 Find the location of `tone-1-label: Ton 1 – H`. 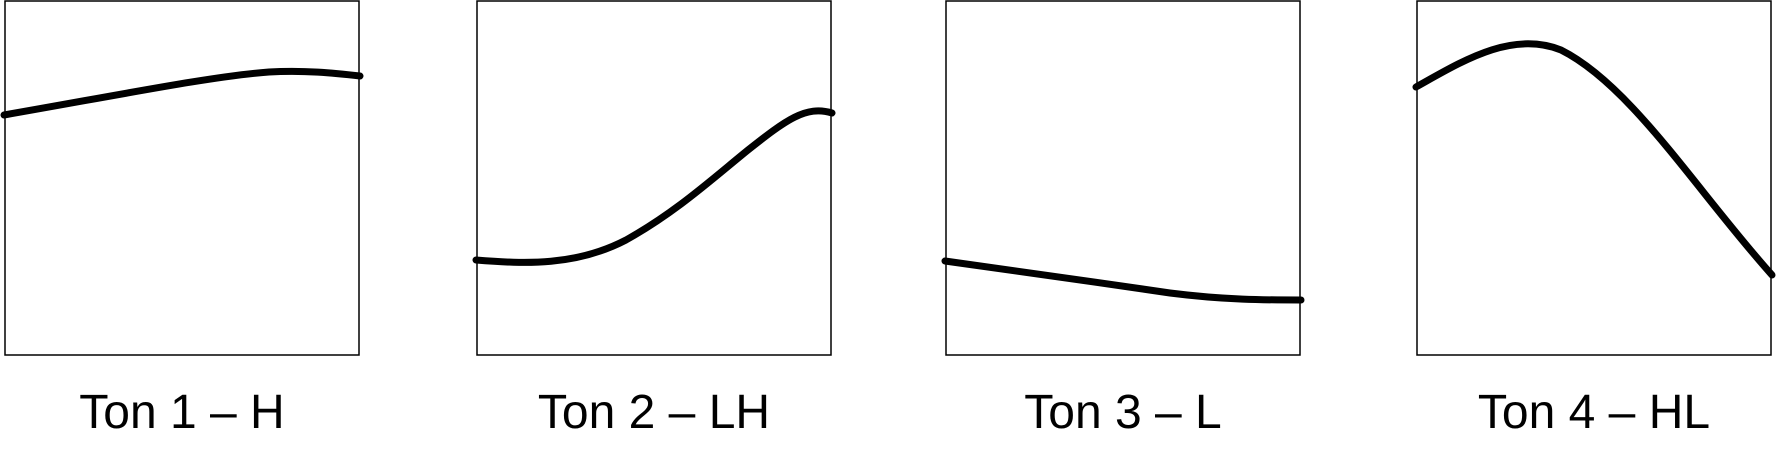

tone-1-label: Ton 1 – H is located at coordinates (182, 412).